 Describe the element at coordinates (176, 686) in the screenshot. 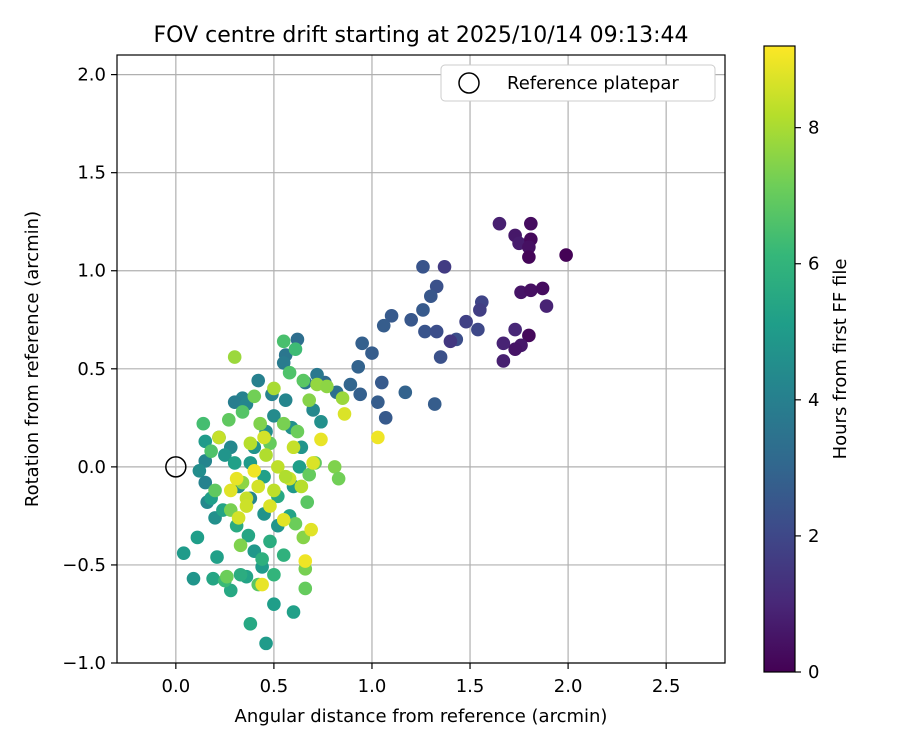

I see `x-tick-label: 0.0` at that location.